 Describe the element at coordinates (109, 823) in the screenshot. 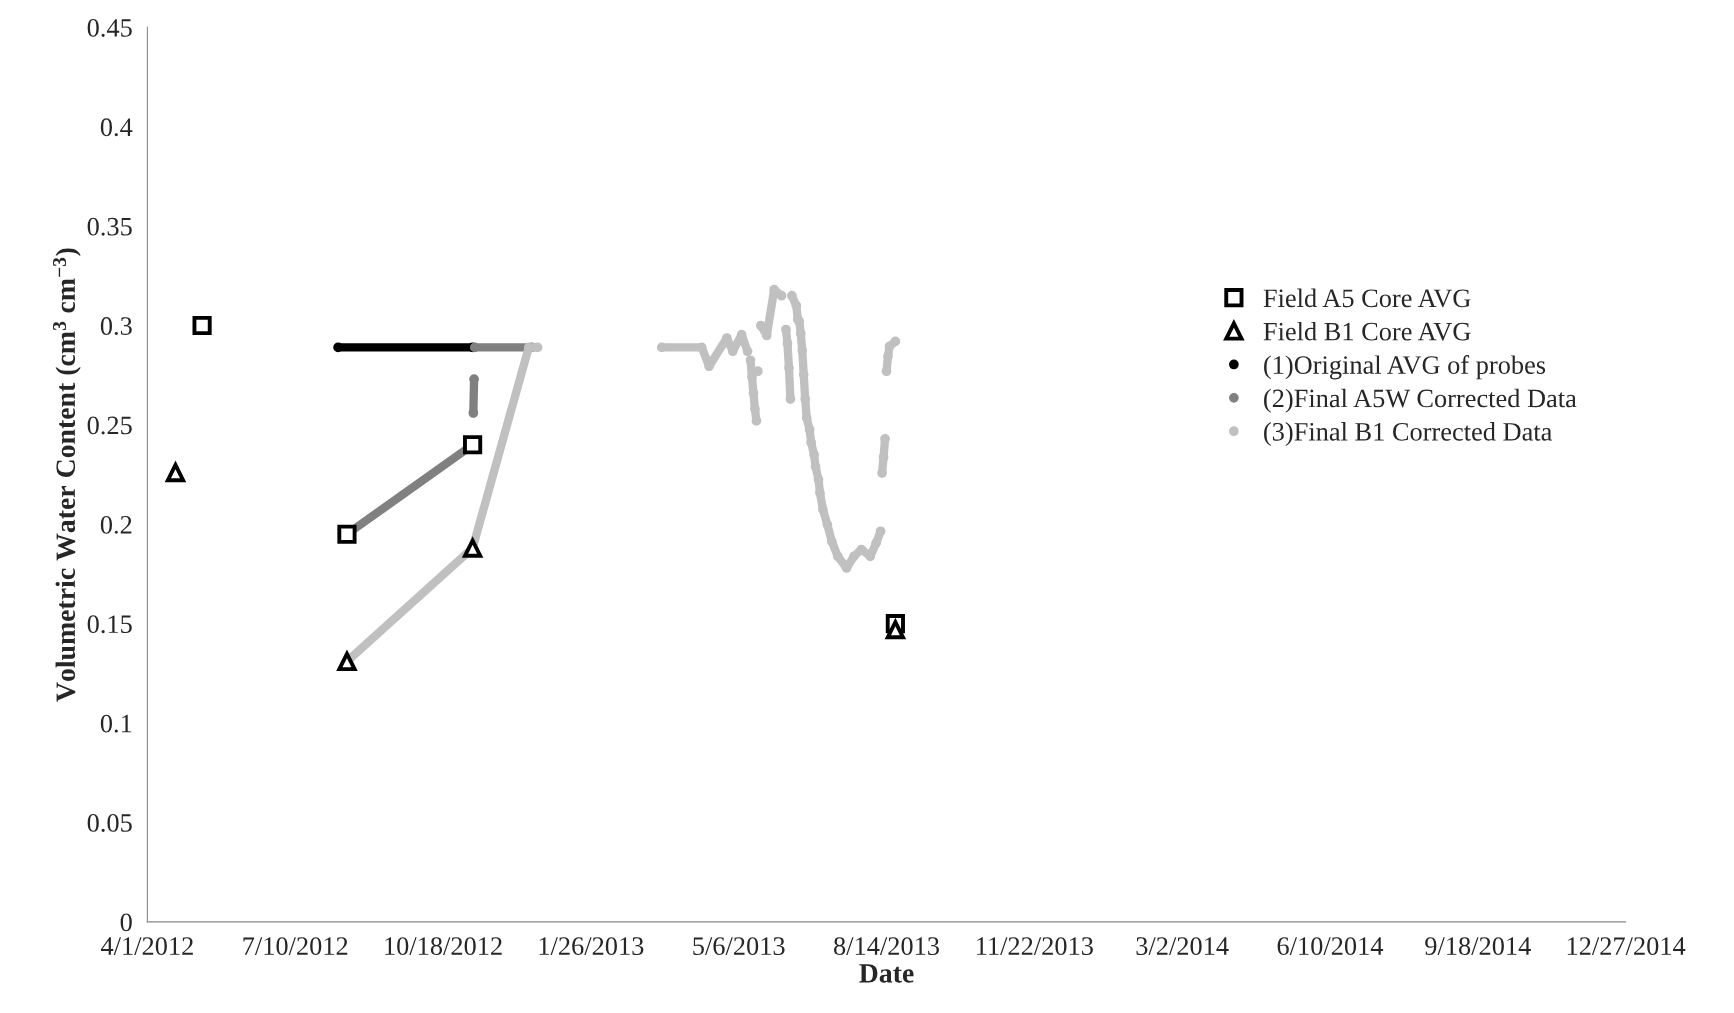

I see `y-tick-label: 0.05` at that location.